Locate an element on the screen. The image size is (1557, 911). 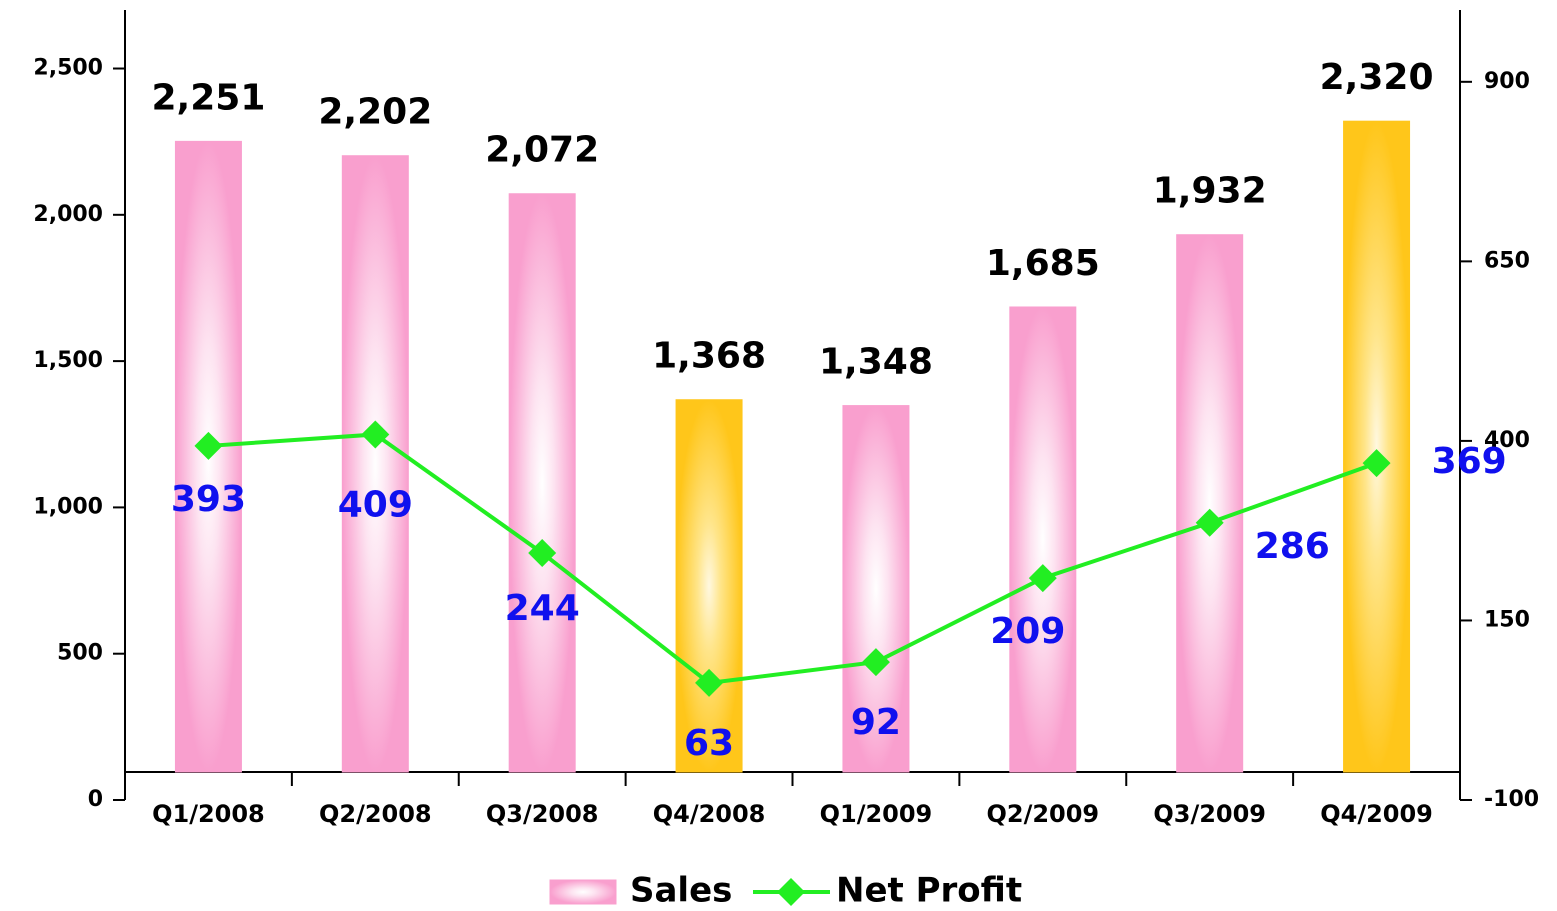
line-value-label: 92 is located at coordinates (876, 722).